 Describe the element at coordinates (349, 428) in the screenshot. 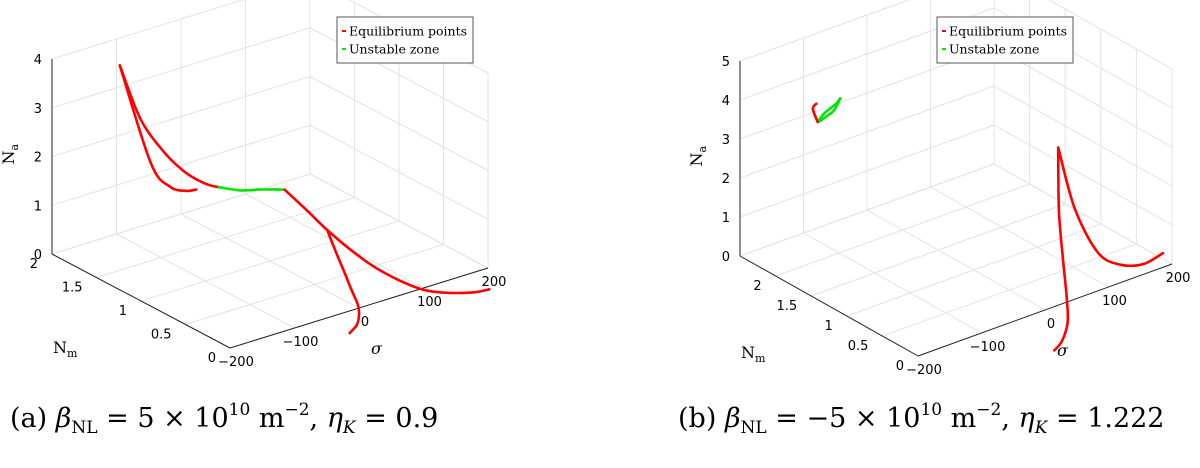

I see `caption-a-eta-sub: K` at that location.